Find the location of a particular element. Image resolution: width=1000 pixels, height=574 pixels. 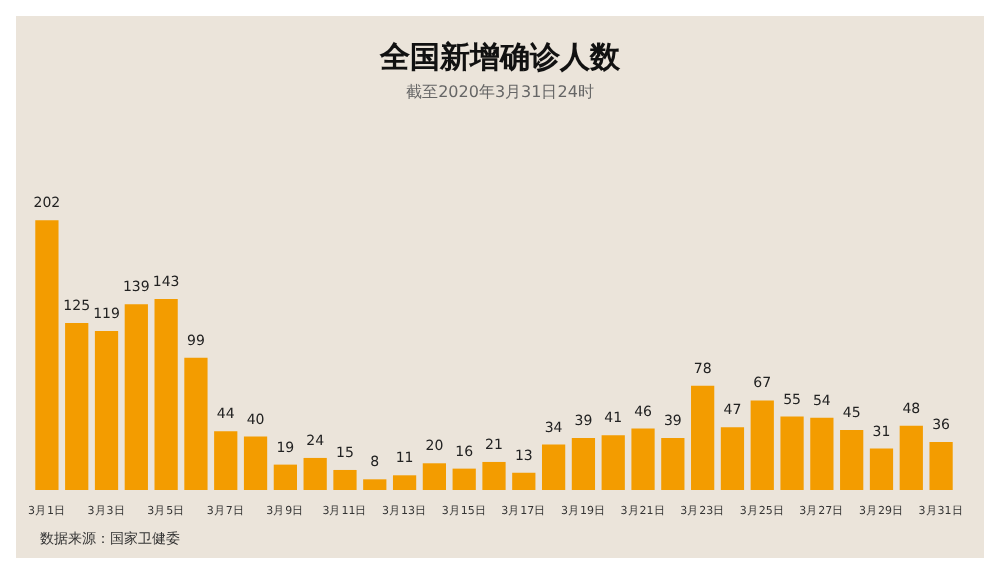

chart-title: 全国新增确诊人数 is located at coordinates (500, 57).